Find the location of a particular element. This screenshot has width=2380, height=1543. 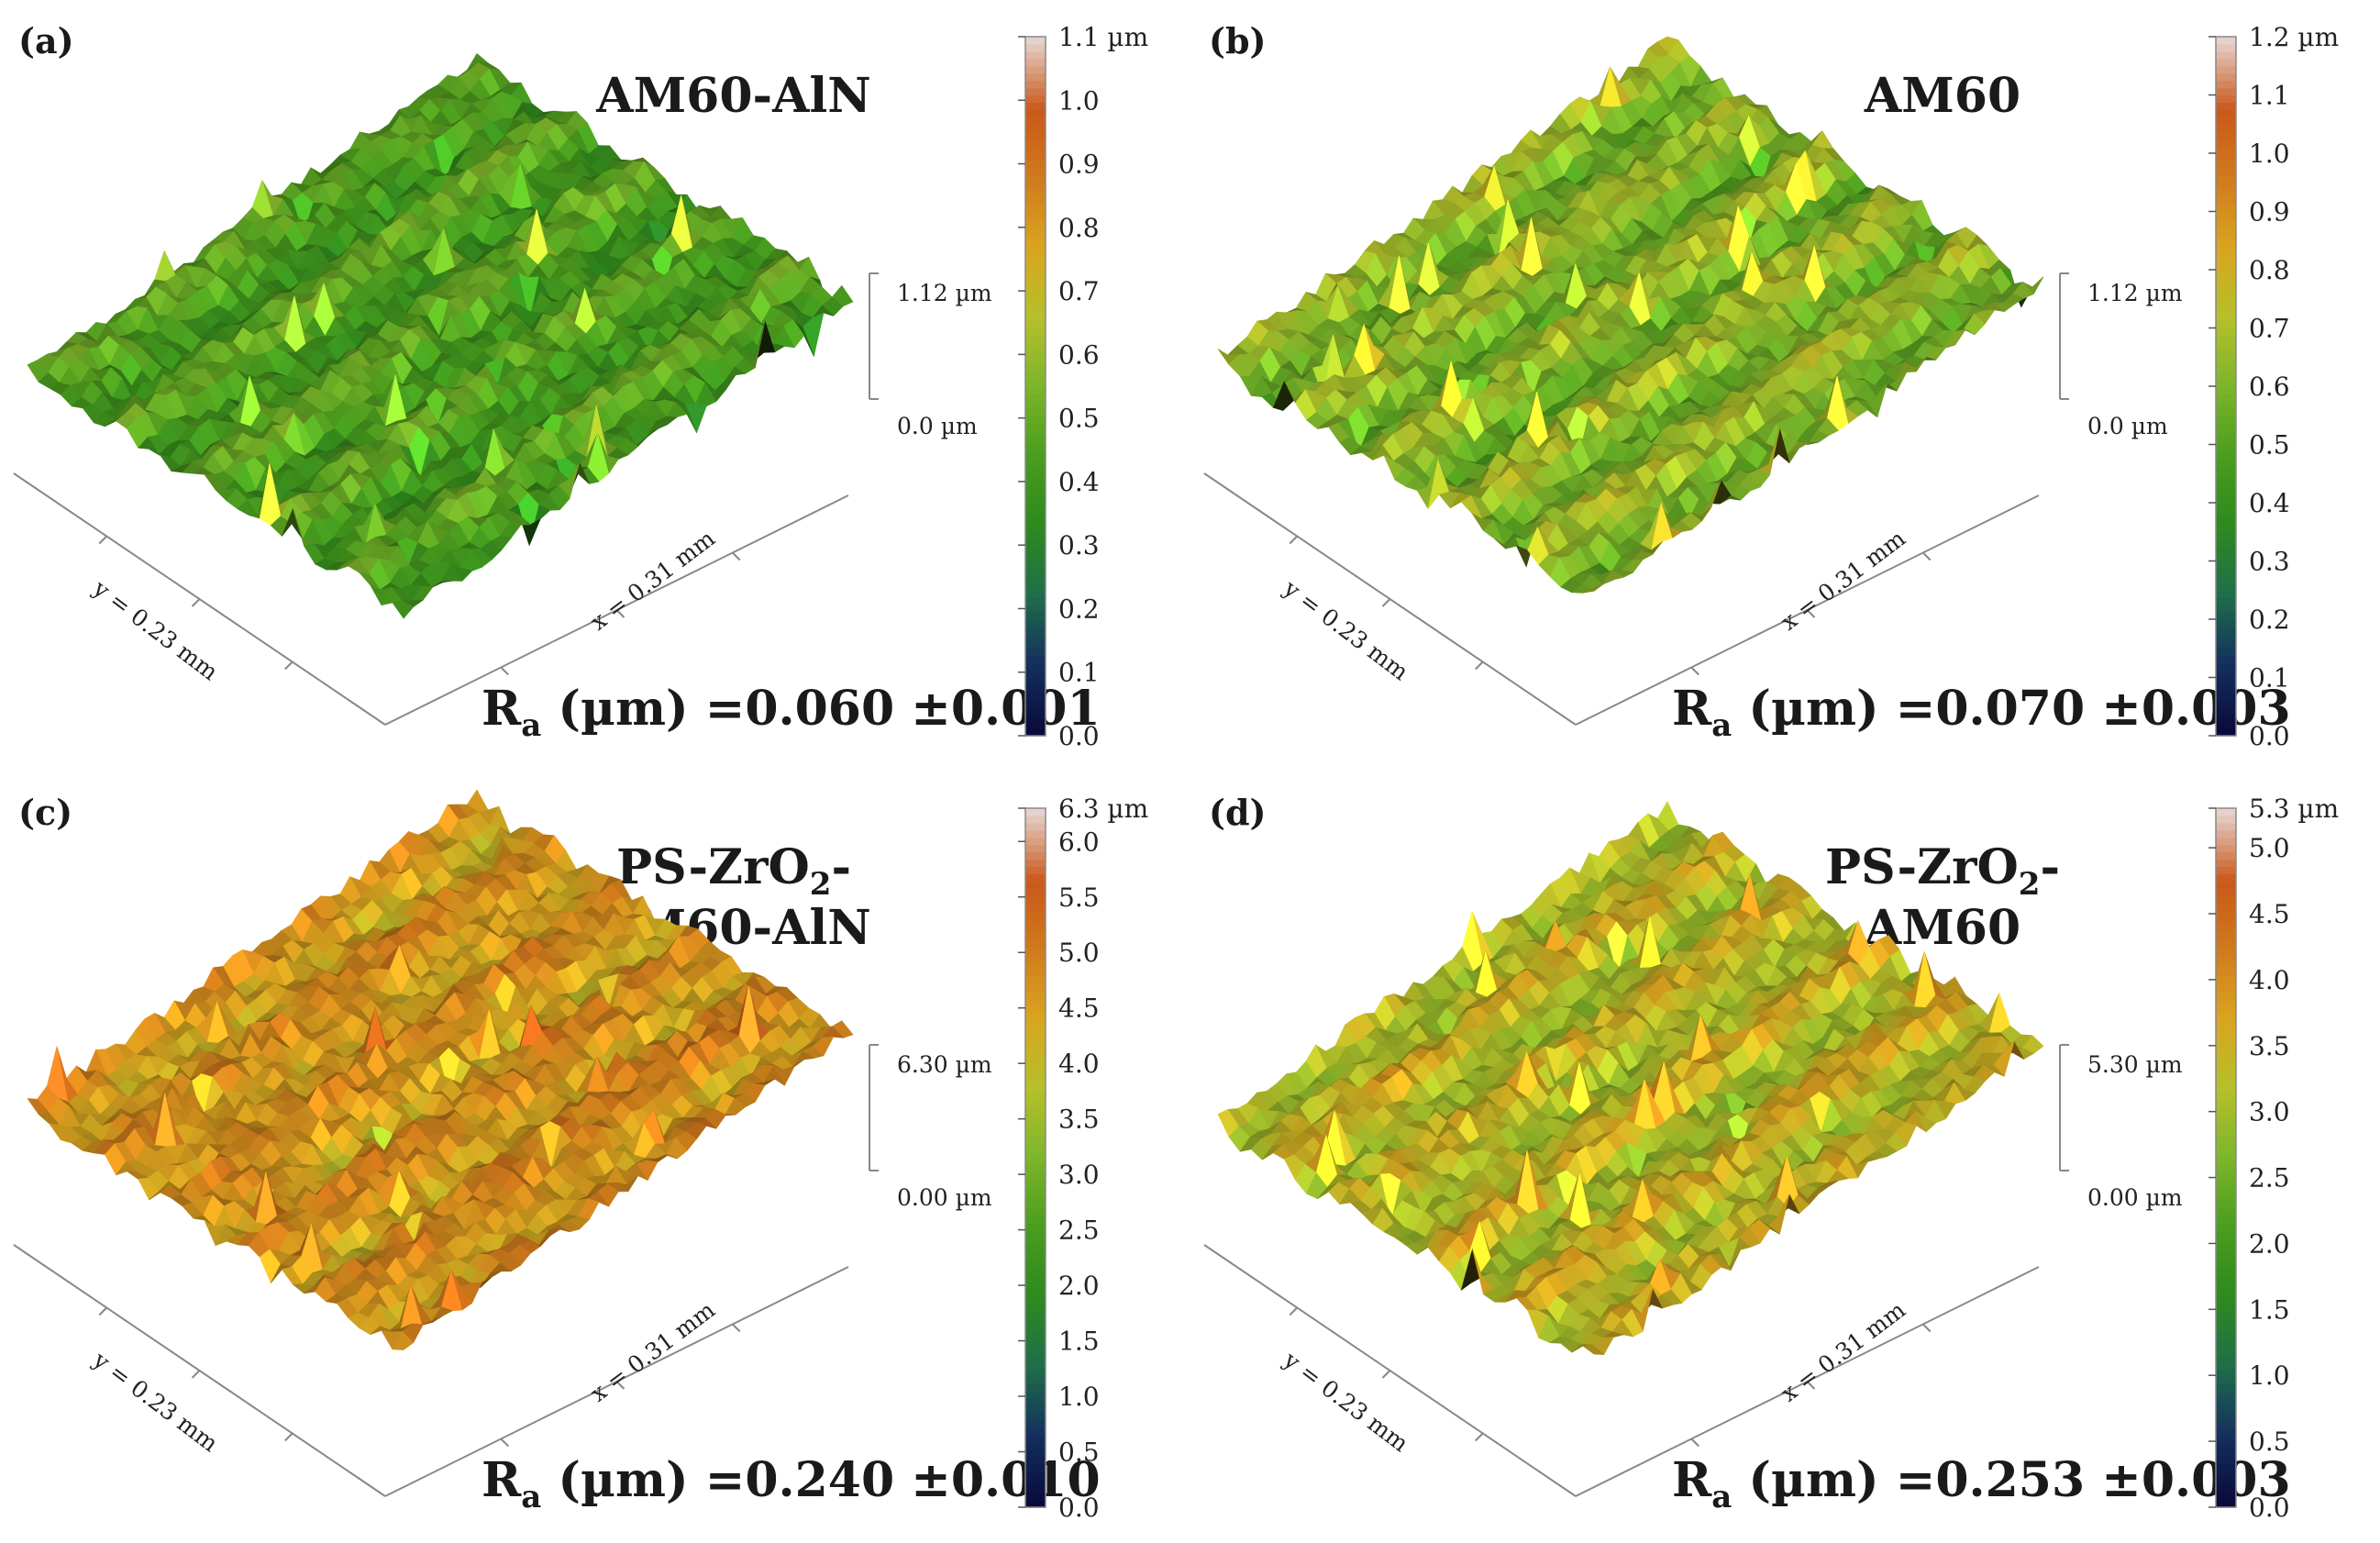

panel-a-z-min-label: 0.0 µm is located at coordinates (937, 426).